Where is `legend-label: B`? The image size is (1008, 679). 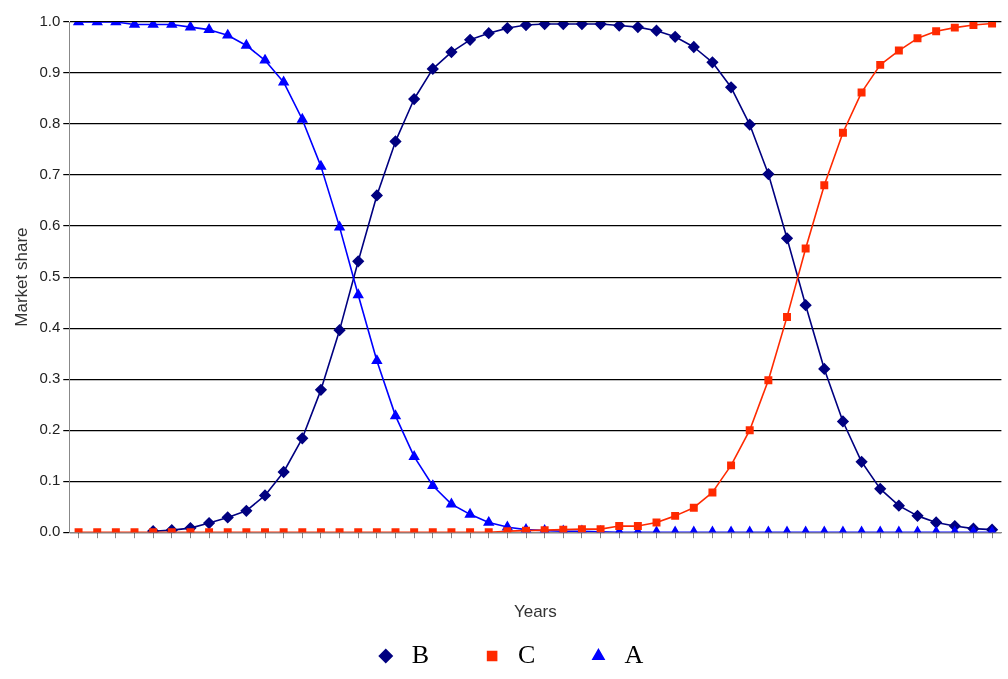
legend-label: B is located at coordinates (420, 654).